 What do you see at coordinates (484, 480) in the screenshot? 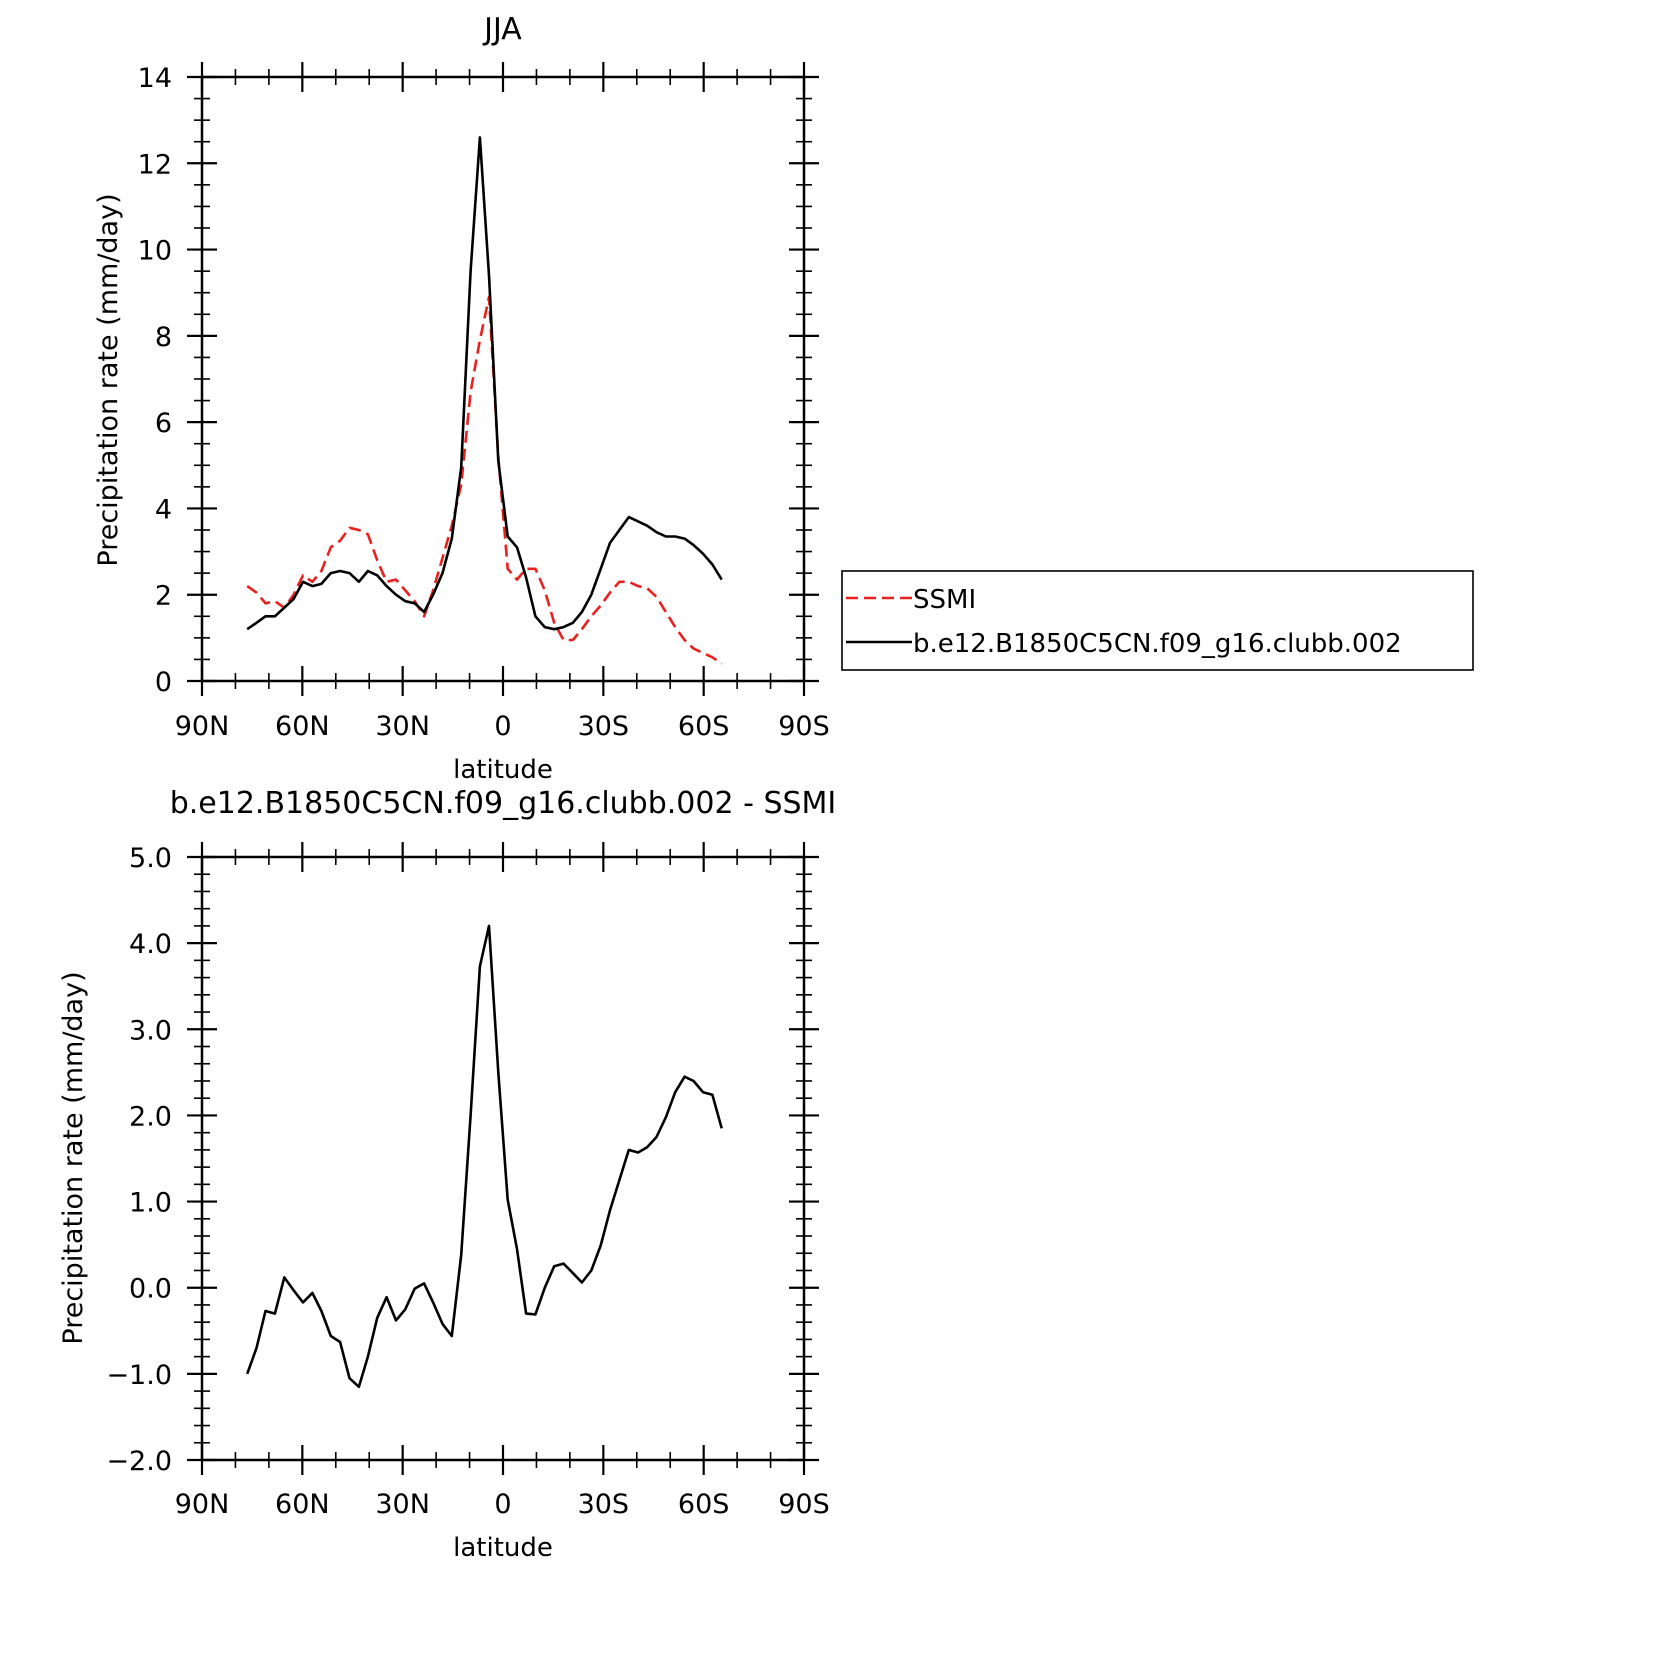
I see `series-line-ssmi` at bounding box center [484, 480].